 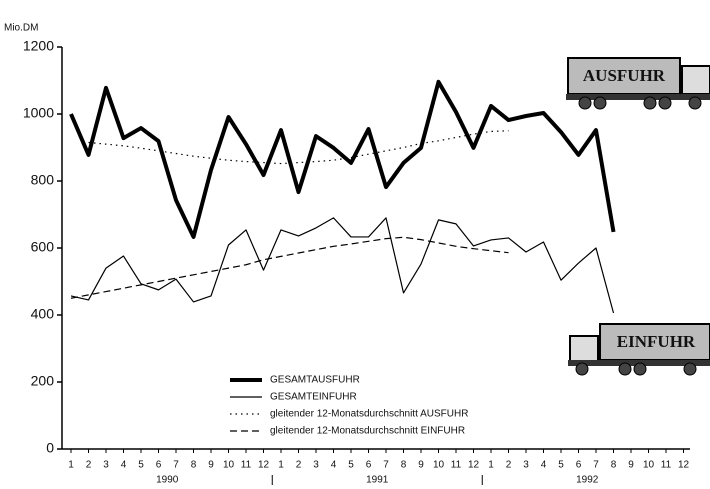 I want to click on y-tick-label: 0, so click(x=50, y=448).